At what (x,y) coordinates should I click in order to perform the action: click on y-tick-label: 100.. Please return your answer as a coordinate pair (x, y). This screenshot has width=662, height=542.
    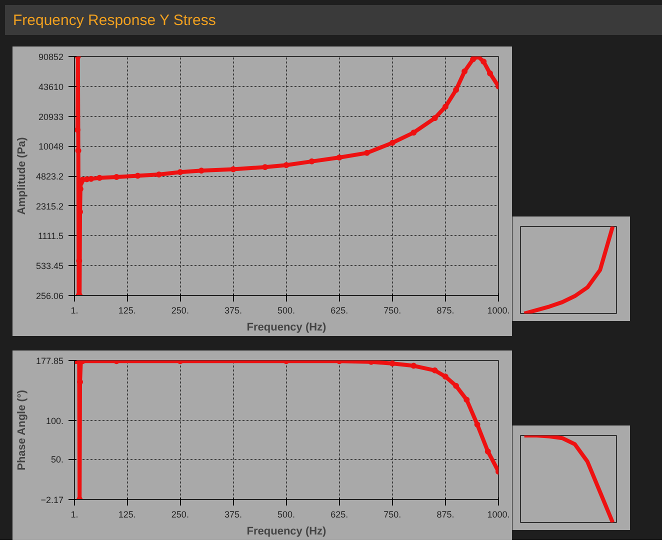
    Looking at the image, I should click on (55, 421).